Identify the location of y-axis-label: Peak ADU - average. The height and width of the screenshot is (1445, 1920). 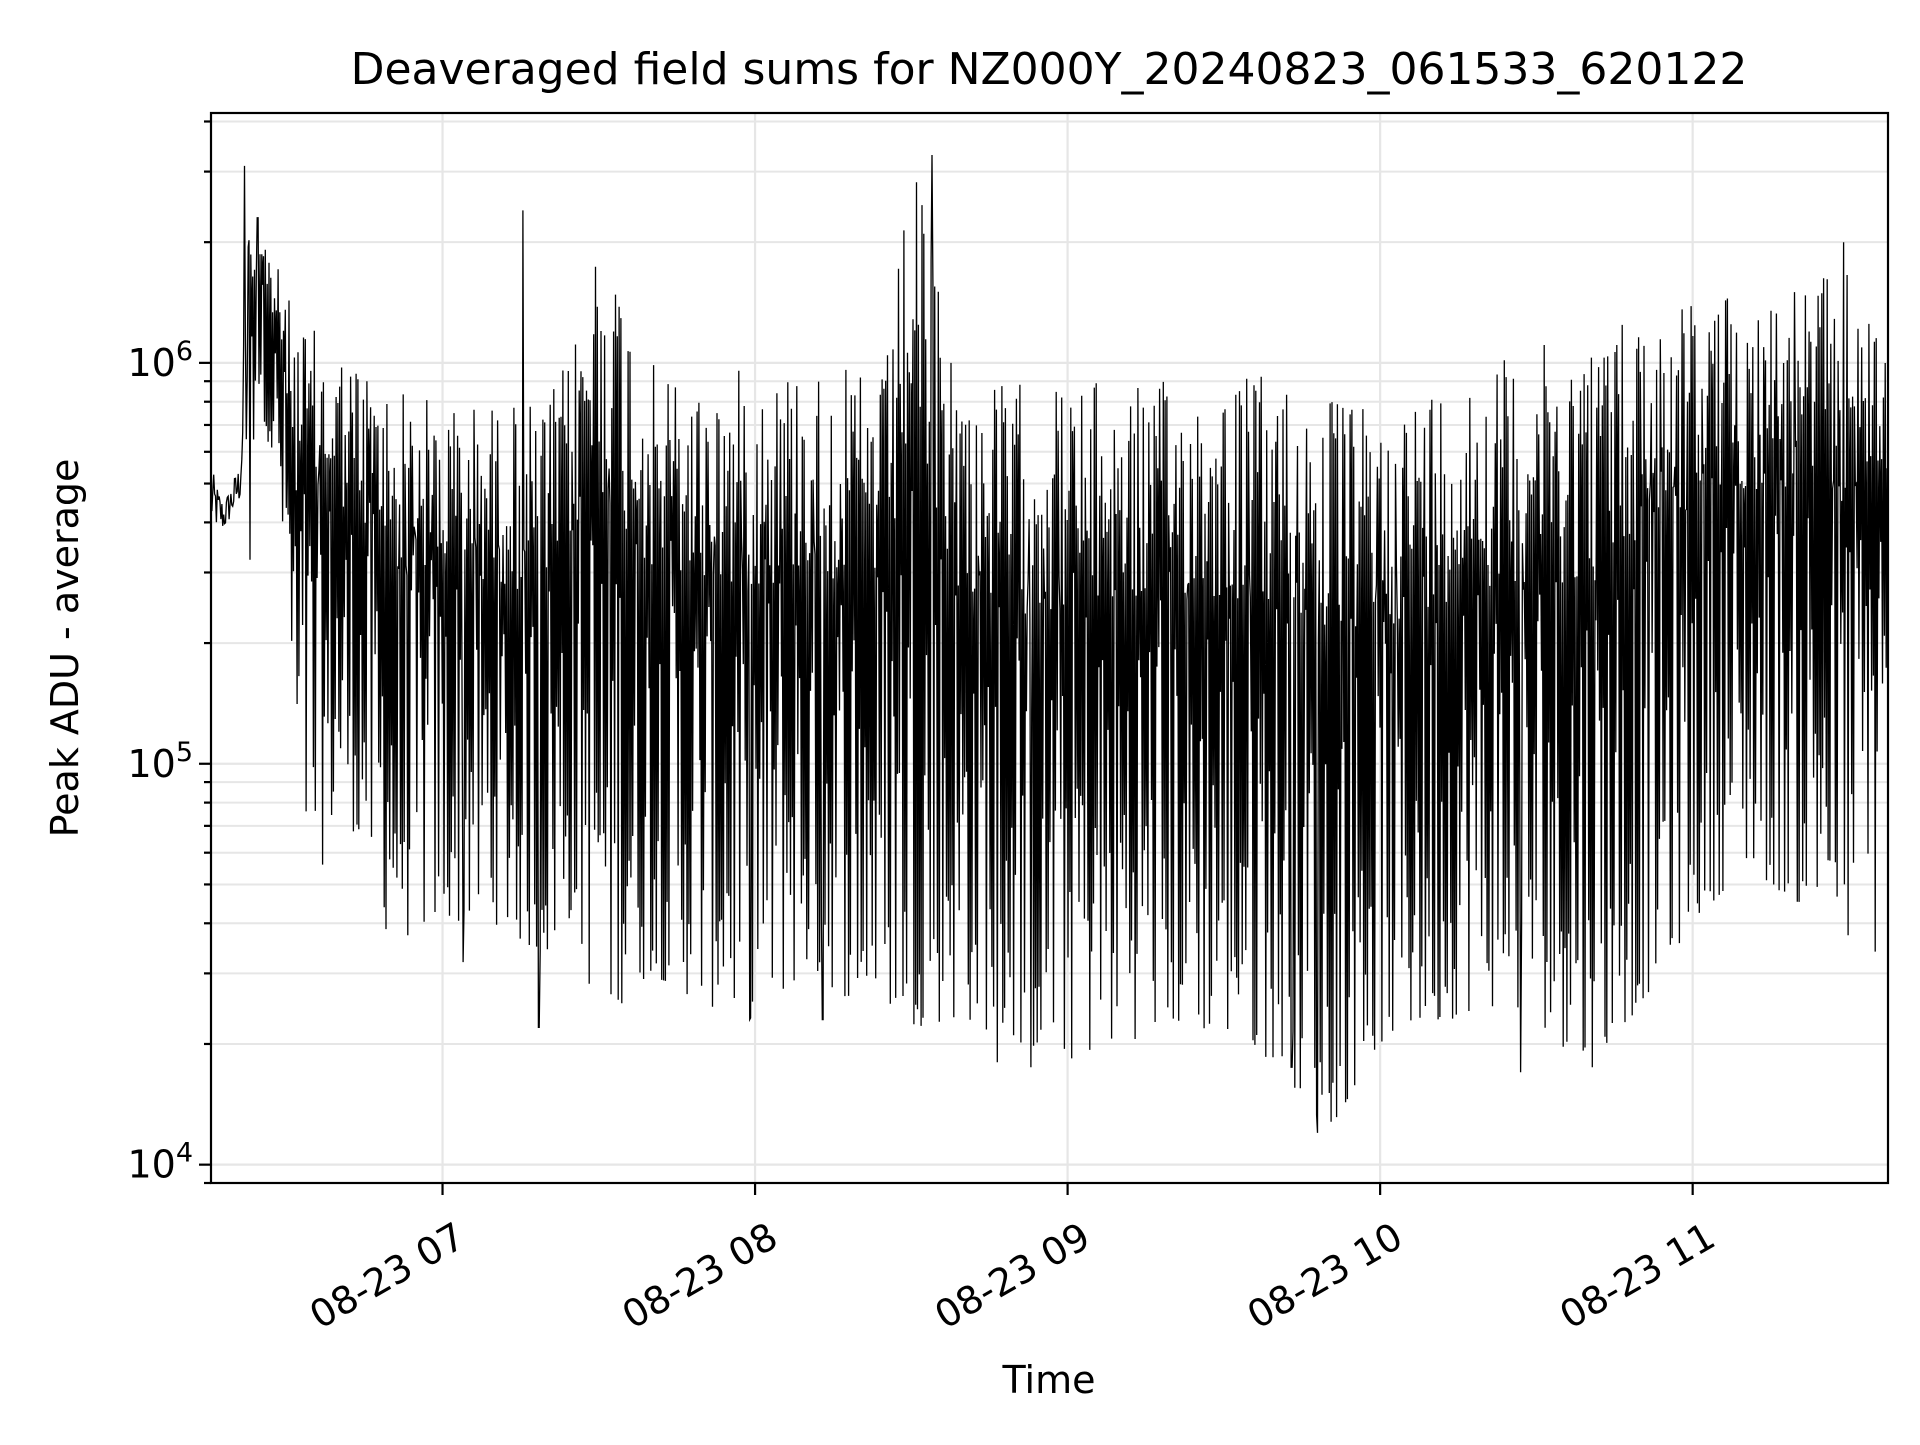
(65, 648).